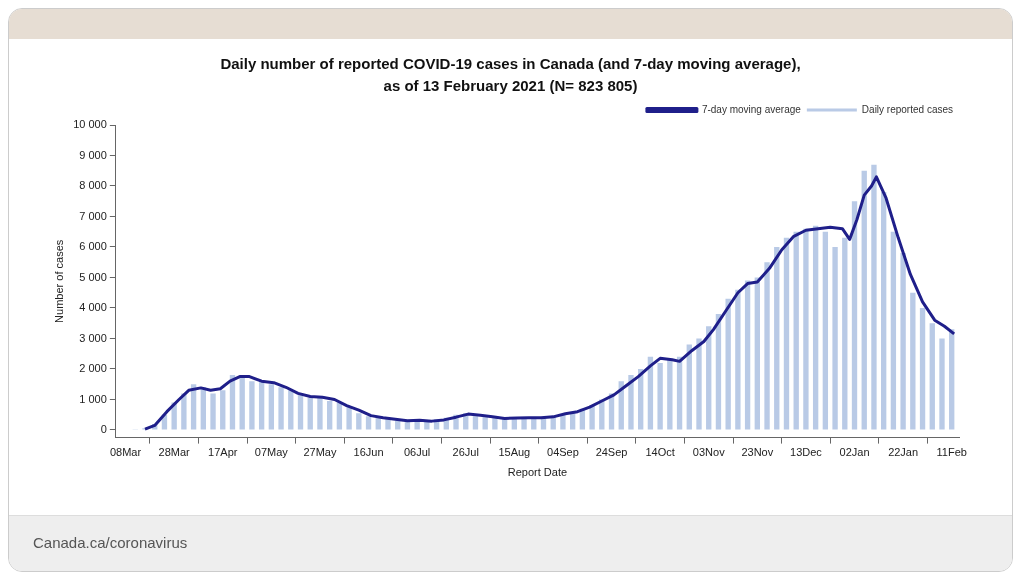 This screenshot has width=1021, height=579. Describe the element at coordinates (514, 452) in the screenshot. I see `x-tick-label: 15Aug` at that location.